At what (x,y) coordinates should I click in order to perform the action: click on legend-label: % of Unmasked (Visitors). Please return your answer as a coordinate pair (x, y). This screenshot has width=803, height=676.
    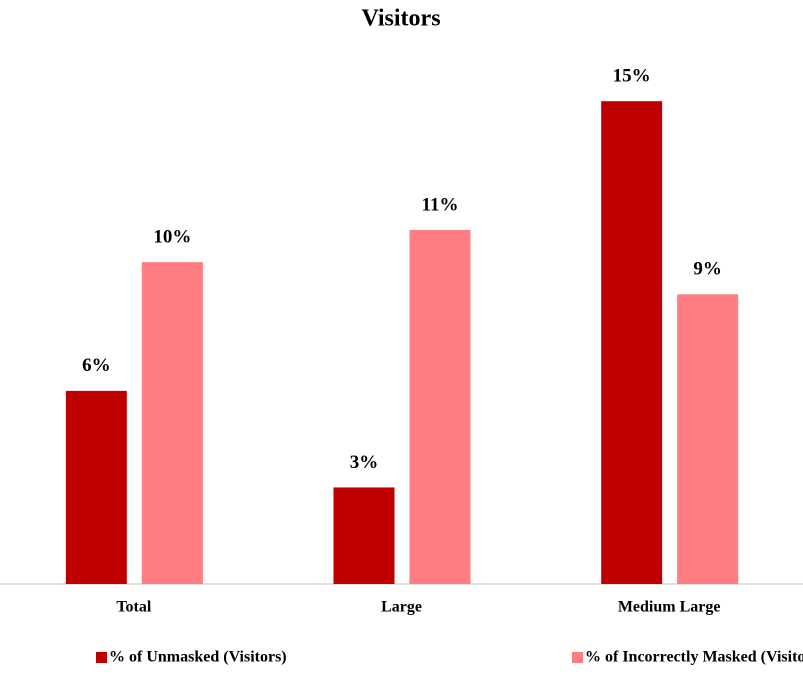
    Looking at the image, I should click on (198, 657).